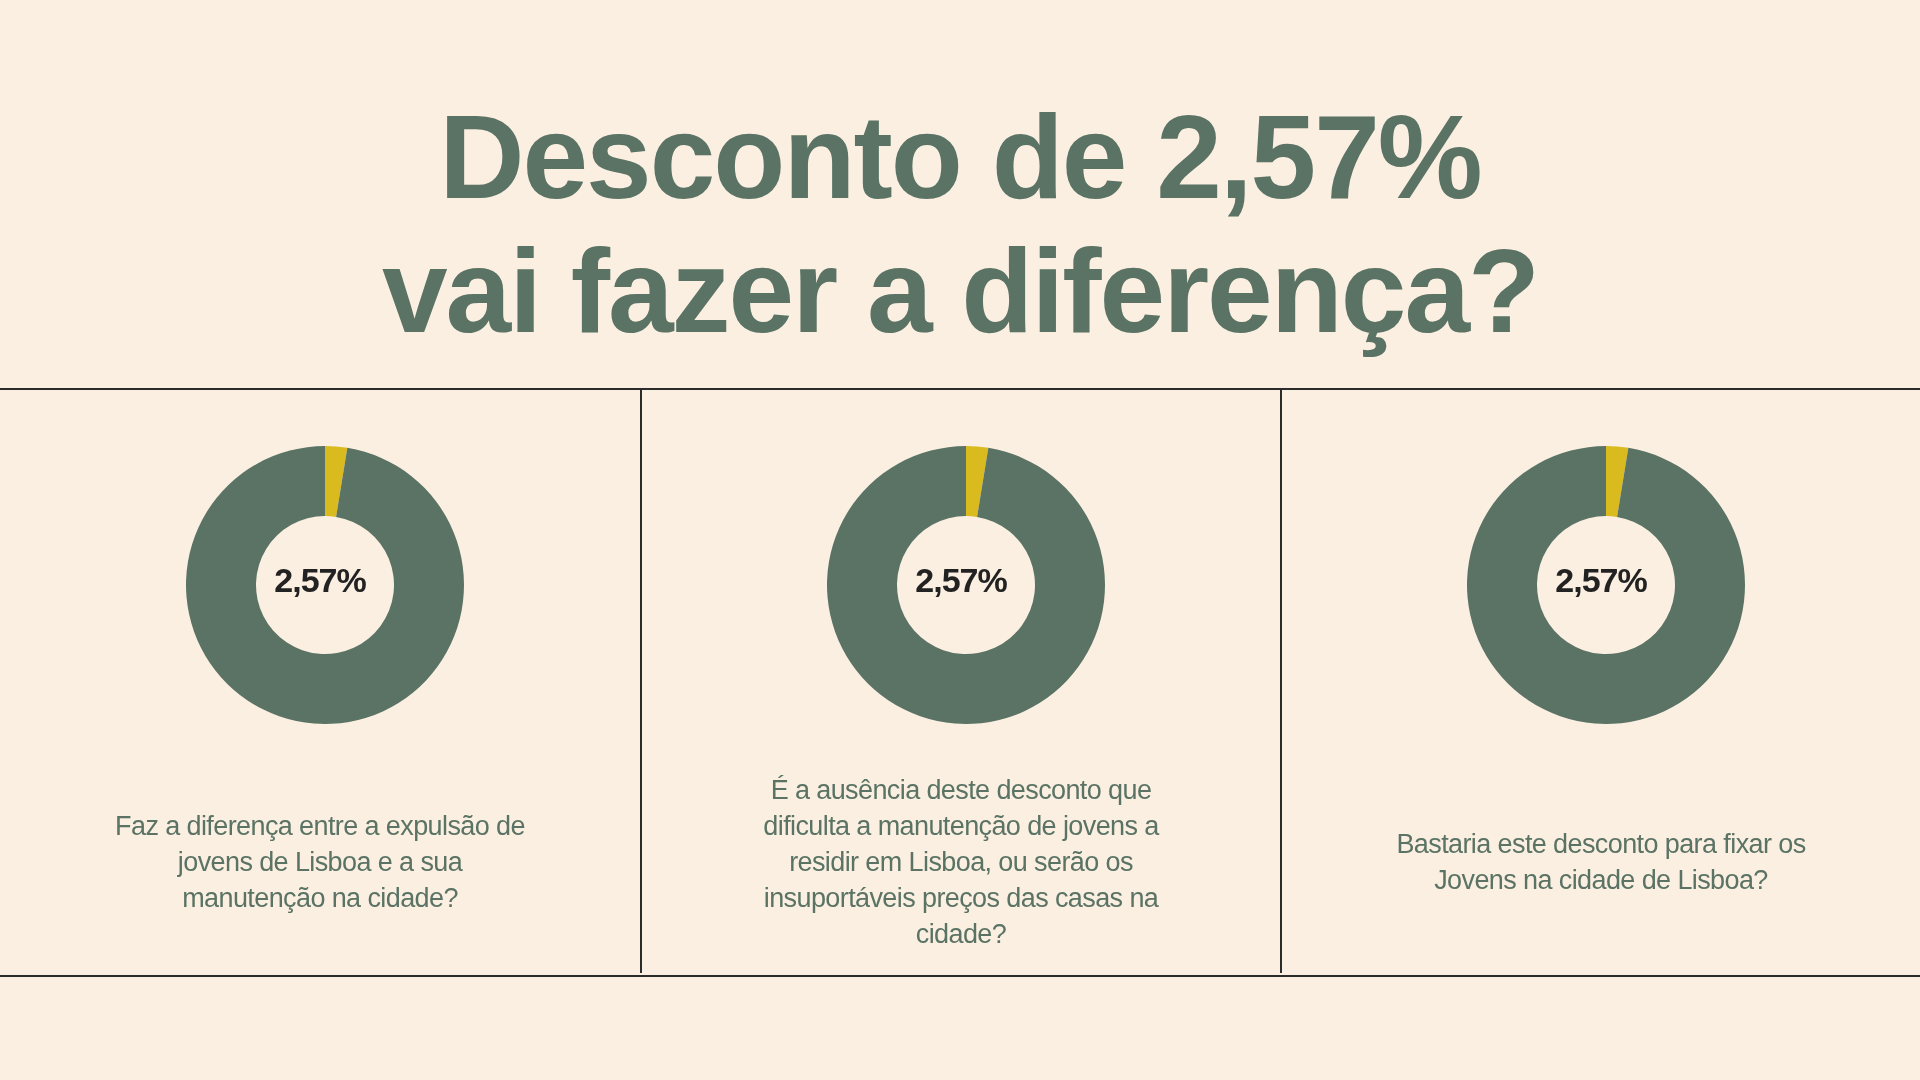  What do you see at coordinates (960, 224) in the screenshot?
I see `text: Desconto de 2,57% vai fazer a diferença?` at bounding box center [960, 224].